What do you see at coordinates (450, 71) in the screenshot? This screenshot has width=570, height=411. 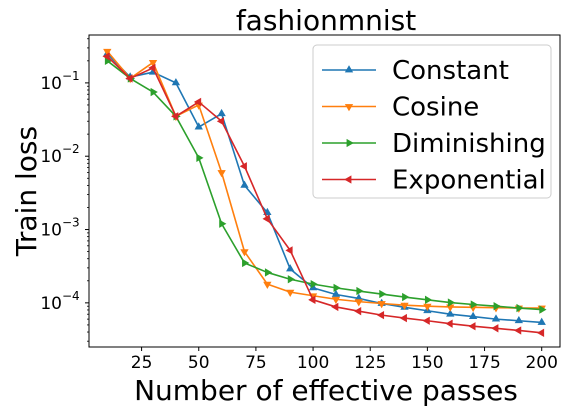 I see `legend-label-constant: Constant` at bounding box center [450, 71].